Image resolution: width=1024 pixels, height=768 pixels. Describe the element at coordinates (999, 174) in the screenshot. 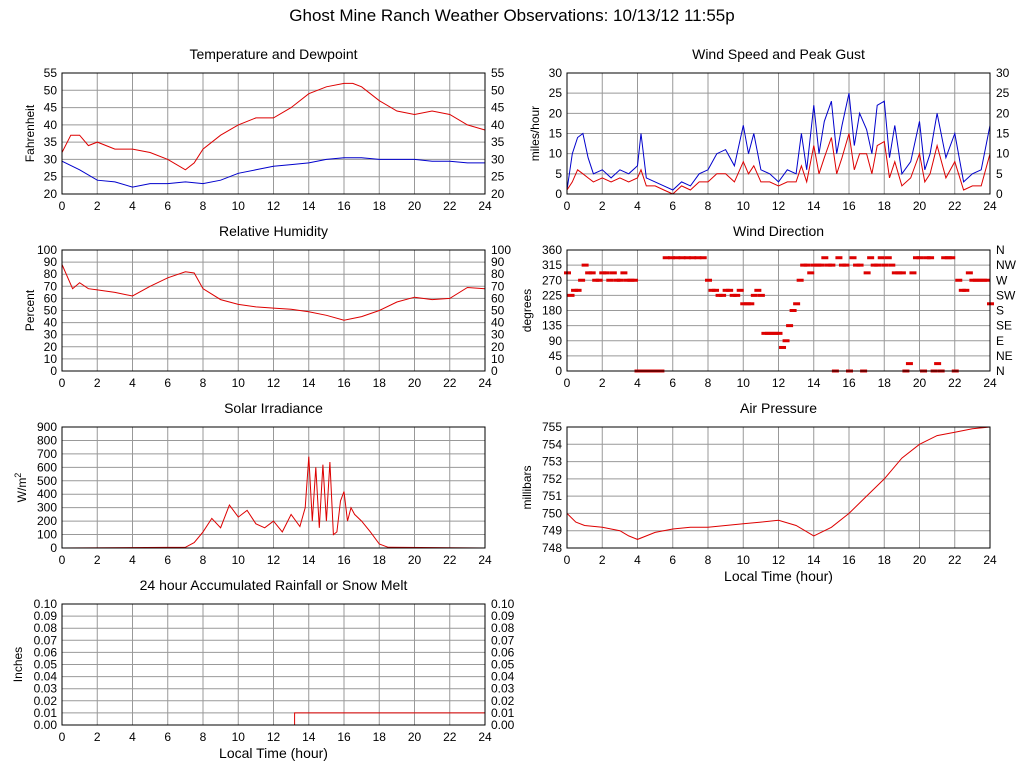

I see `wind-y2-tick: 5` at that location.